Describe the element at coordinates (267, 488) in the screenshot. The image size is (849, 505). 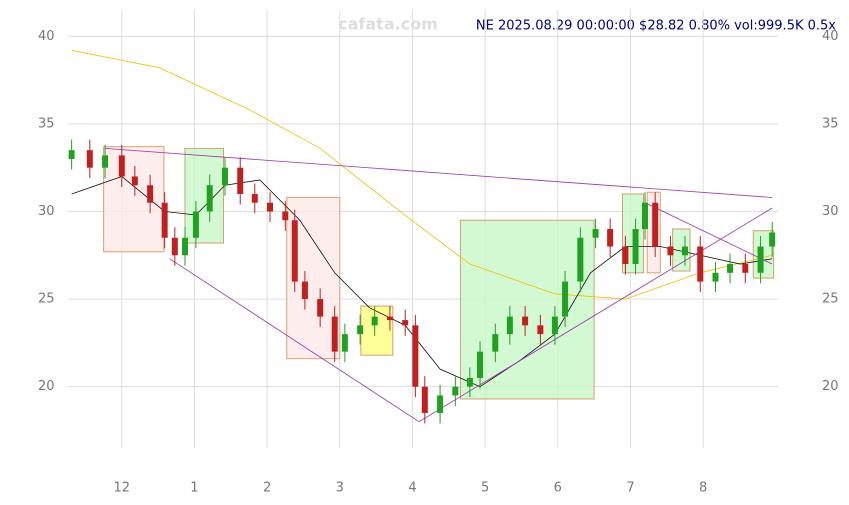
I see `x-tick-label: 2` at that location.